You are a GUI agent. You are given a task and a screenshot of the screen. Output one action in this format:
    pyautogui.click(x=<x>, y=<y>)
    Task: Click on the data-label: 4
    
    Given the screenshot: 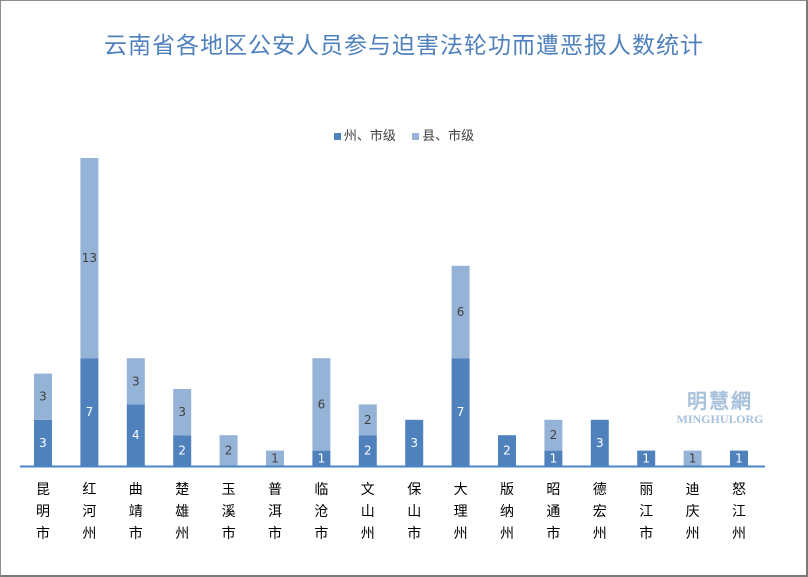 What is the action you would take?
    pyautogui.click(x=136, y=435)
    